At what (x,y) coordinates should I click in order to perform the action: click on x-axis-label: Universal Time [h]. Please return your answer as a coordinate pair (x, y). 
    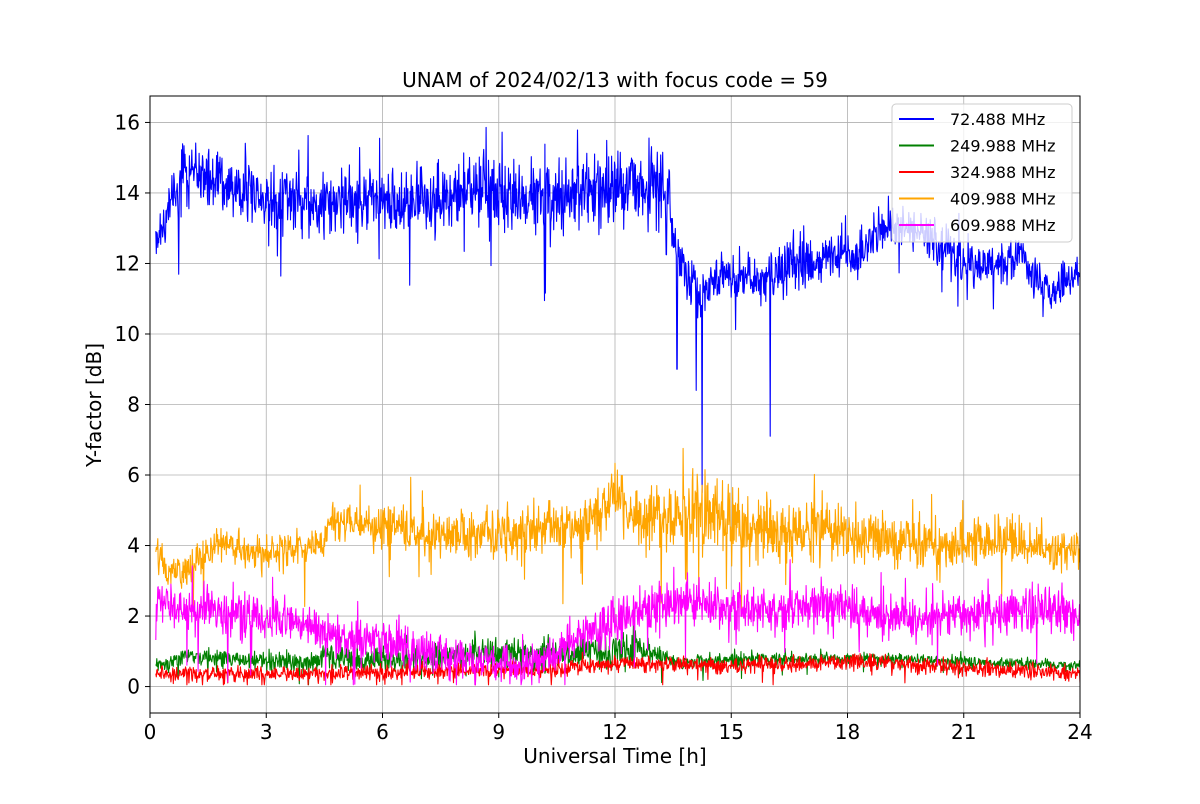
    Looking at the image, I should click on (614, 756).